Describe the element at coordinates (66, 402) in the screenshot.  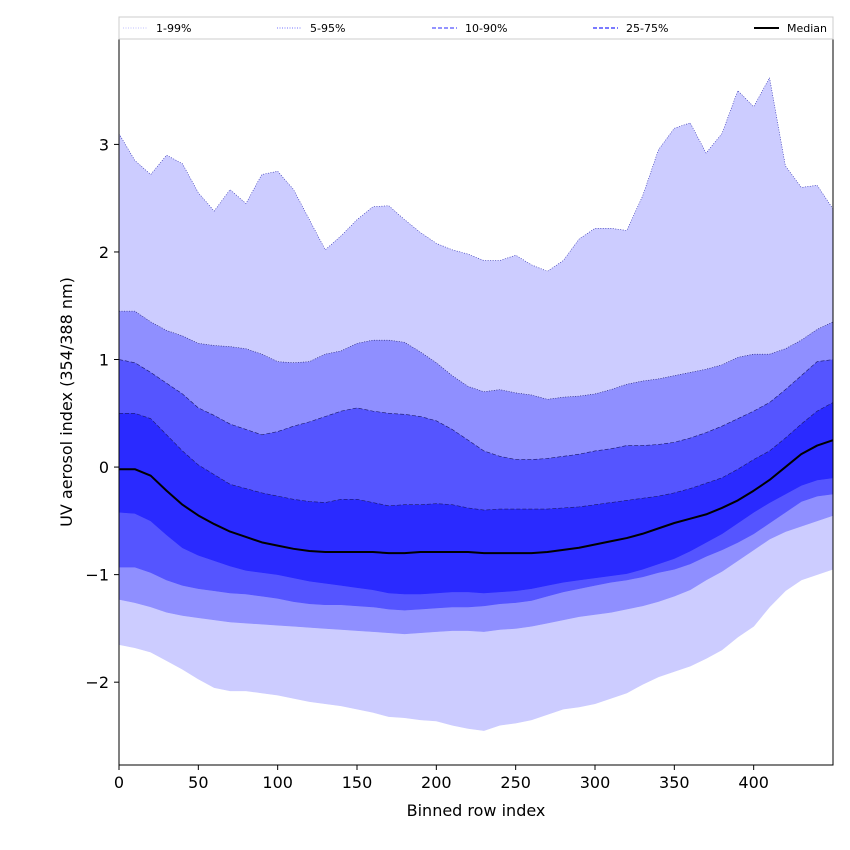
I see `y-axis-title: UV aerosol index (354/388 nm)` at that location.